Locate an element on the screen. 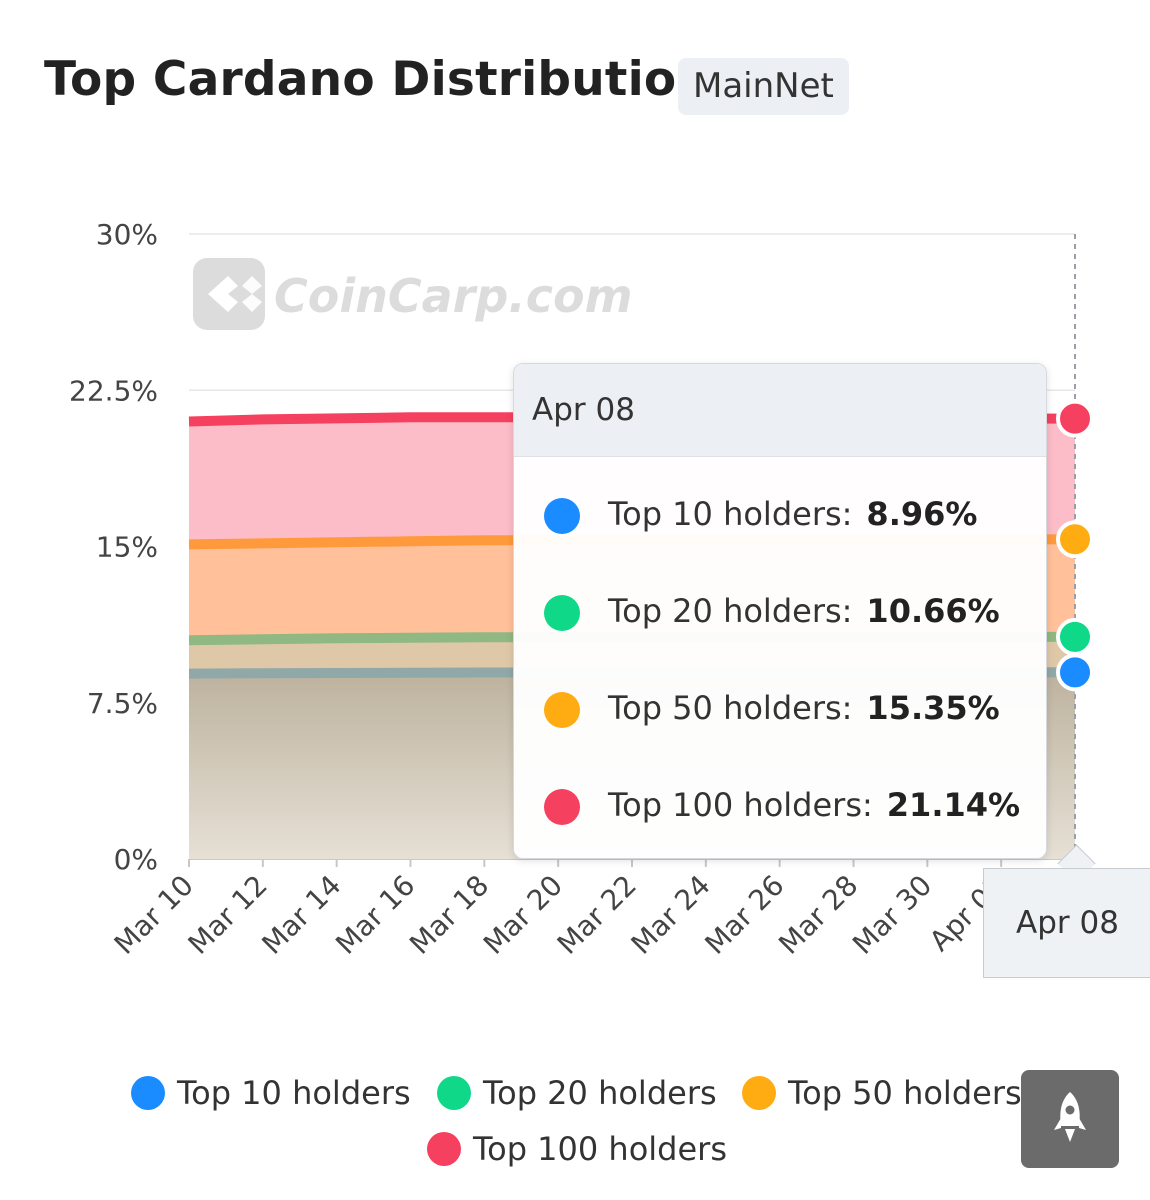 The height and width of the screenshot is (1200, 1150). tooltip-value: 10.66% is located at coordinates (933, 611).